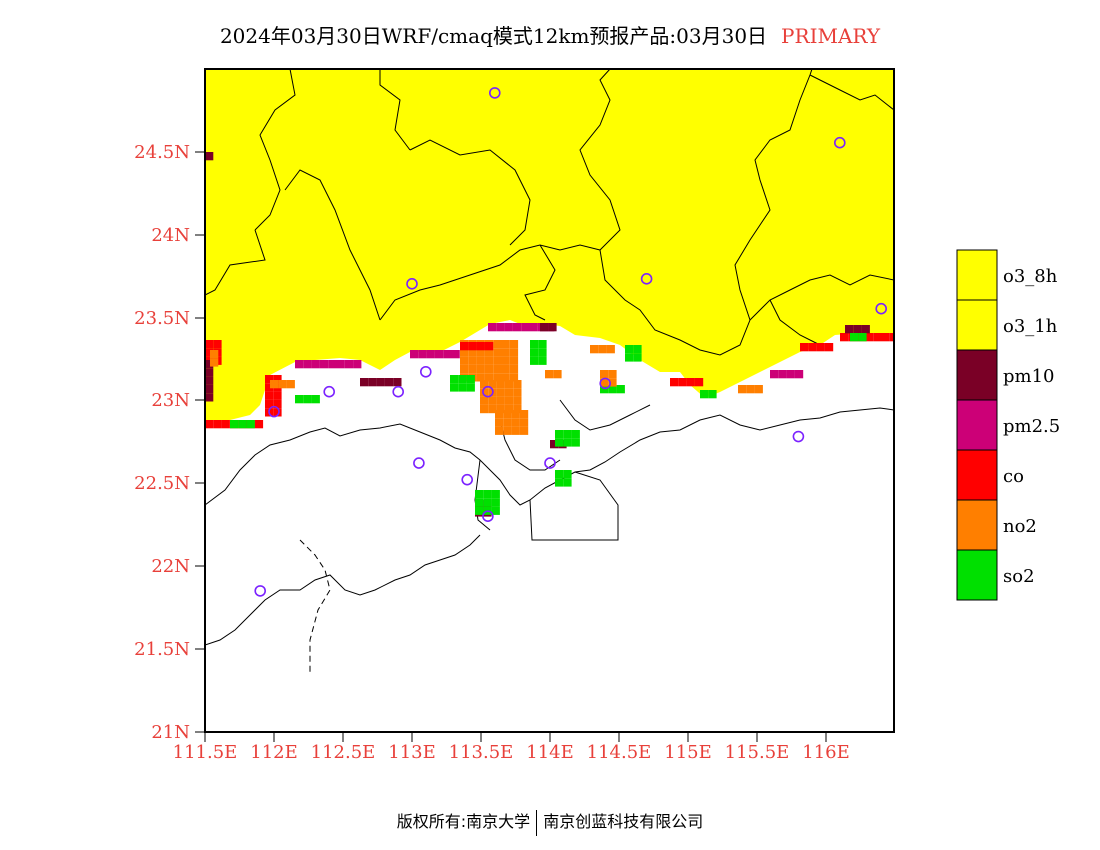 The image size is (1100, 850). I want to click on legend-label: pm10, so click(1029, 376).